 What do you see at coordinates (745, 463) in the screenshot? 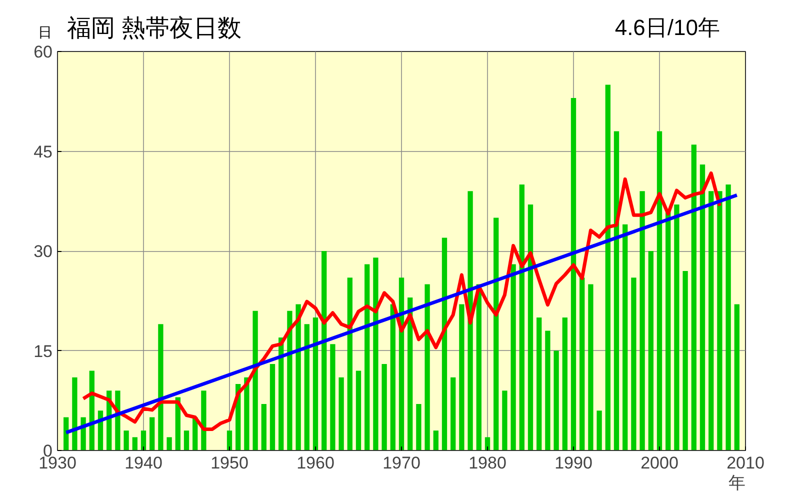
I see `x-tick-label: 2010` at bounding box center [745, 463].